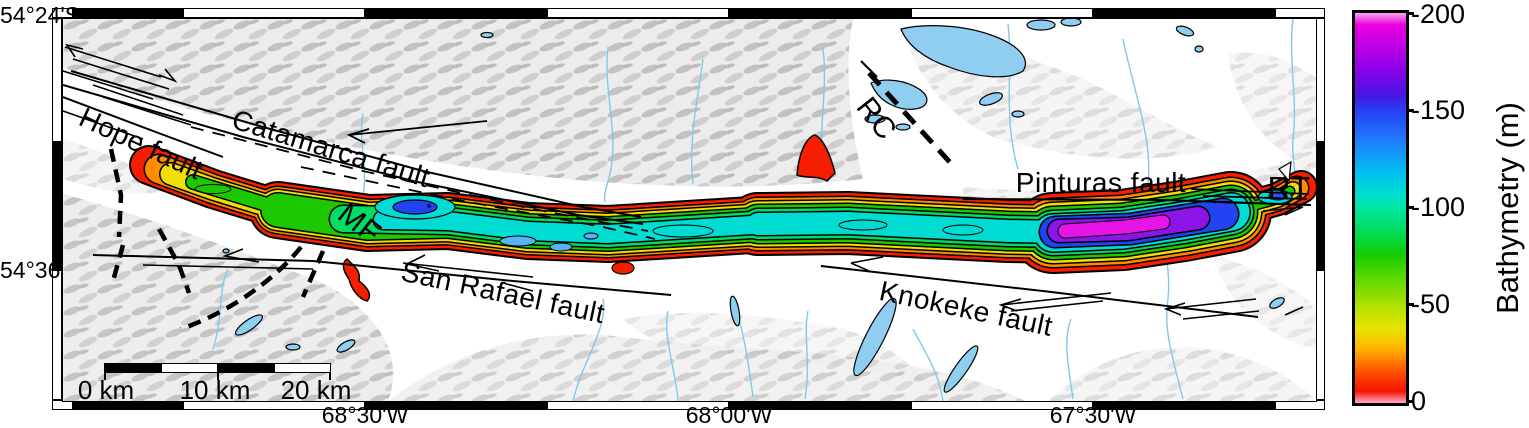 This screenshot has height=428, width=1529. Describe the element at coordinates (1438, 110) in the screenshot. I see `colorbar-tick-label-150: -150` at that location.